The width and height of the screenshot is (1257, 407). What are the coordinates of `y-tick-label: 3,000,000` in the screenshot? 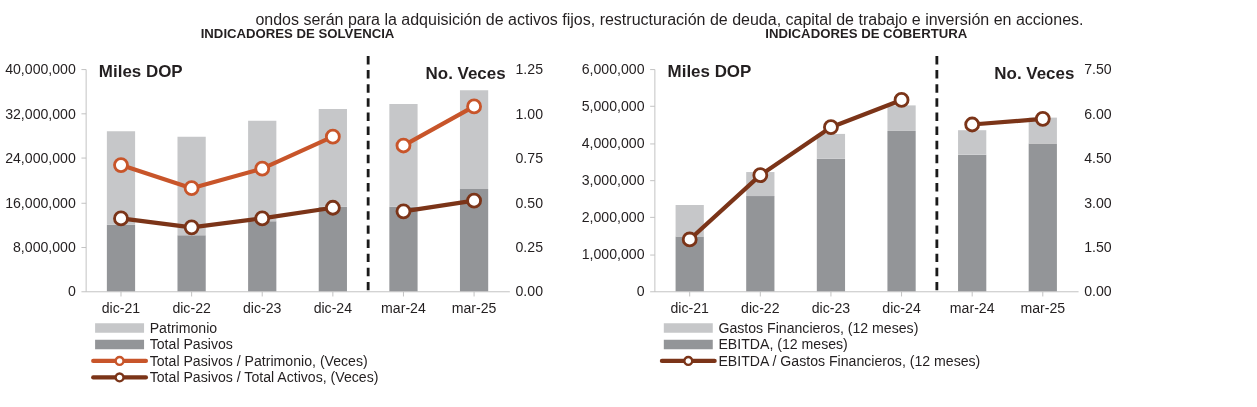 It's located at (613, 180).